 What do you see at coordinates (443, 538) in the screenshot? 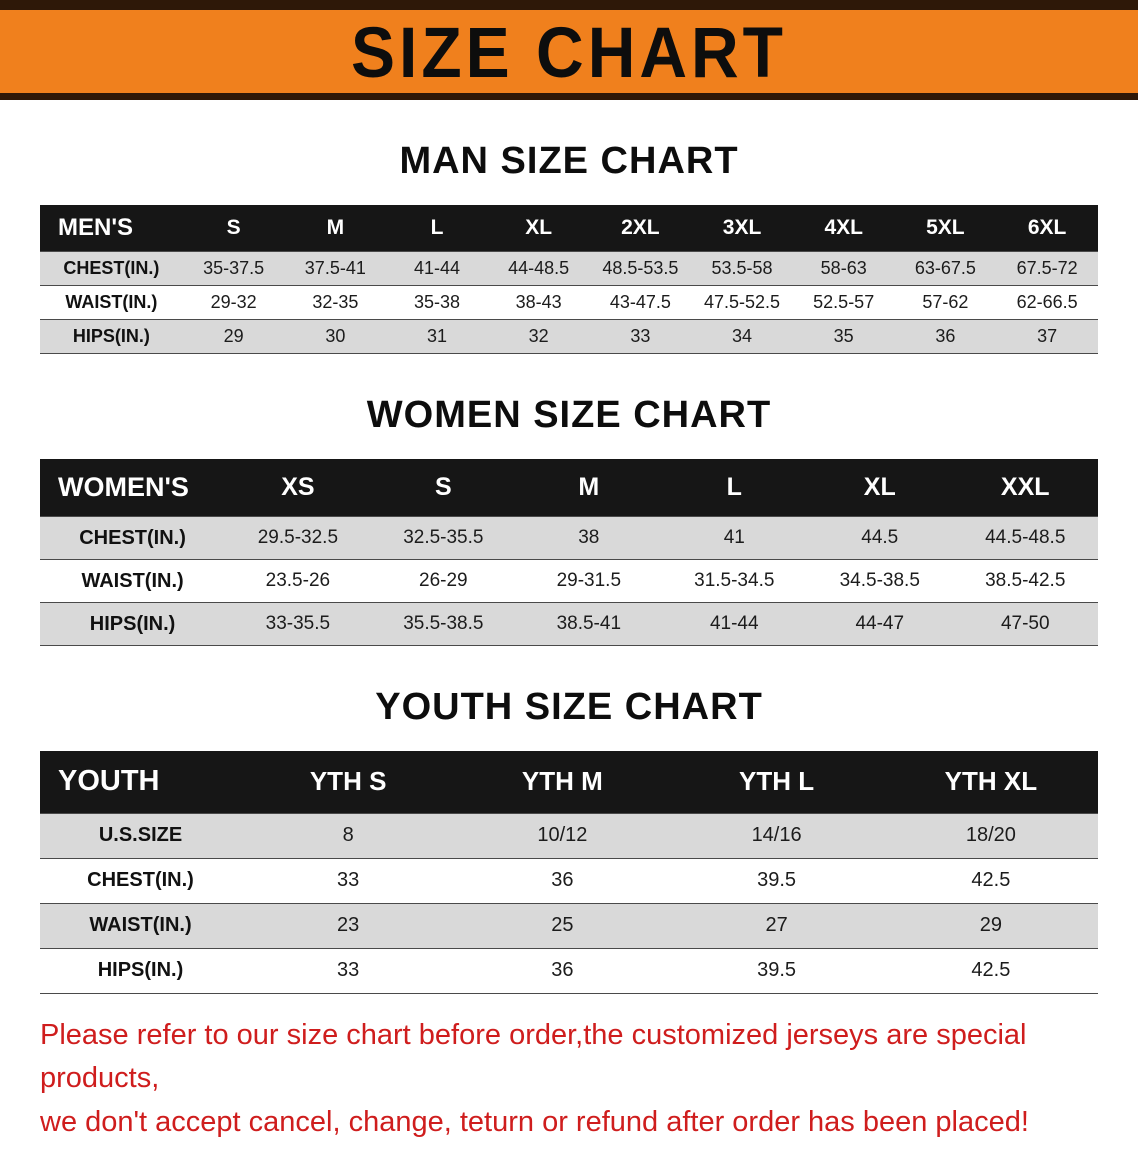
I see `size-value: 32.5-35.5` at bounding box center [443, 538].